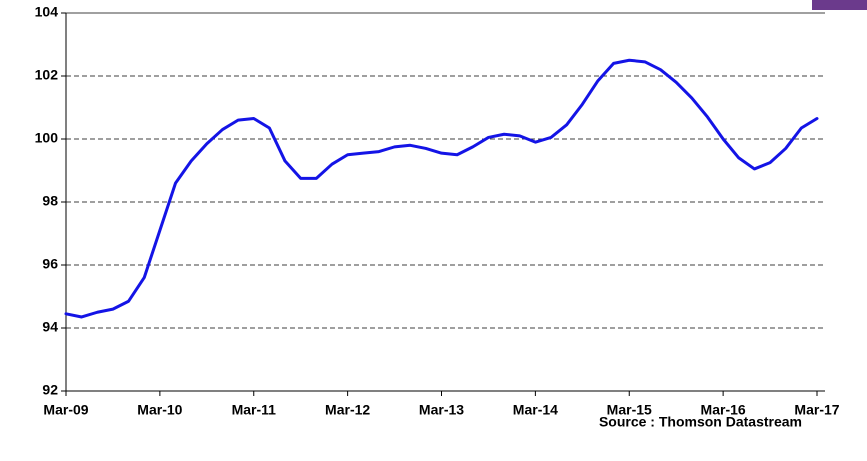 This screenshot has width=867, height=461. What do you see at coordinates (50, 201) in the screenshot?
I see `y-tick-label: 98` at bounding box center [50, 201].